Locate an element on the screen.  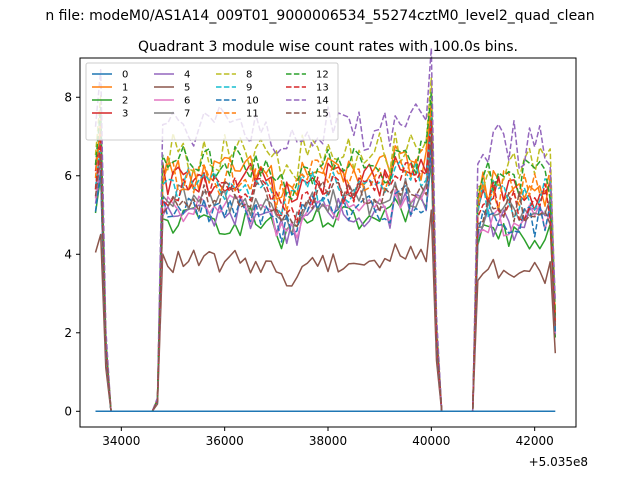
legend-label-11: 11 is located at coordinates (252, 114).